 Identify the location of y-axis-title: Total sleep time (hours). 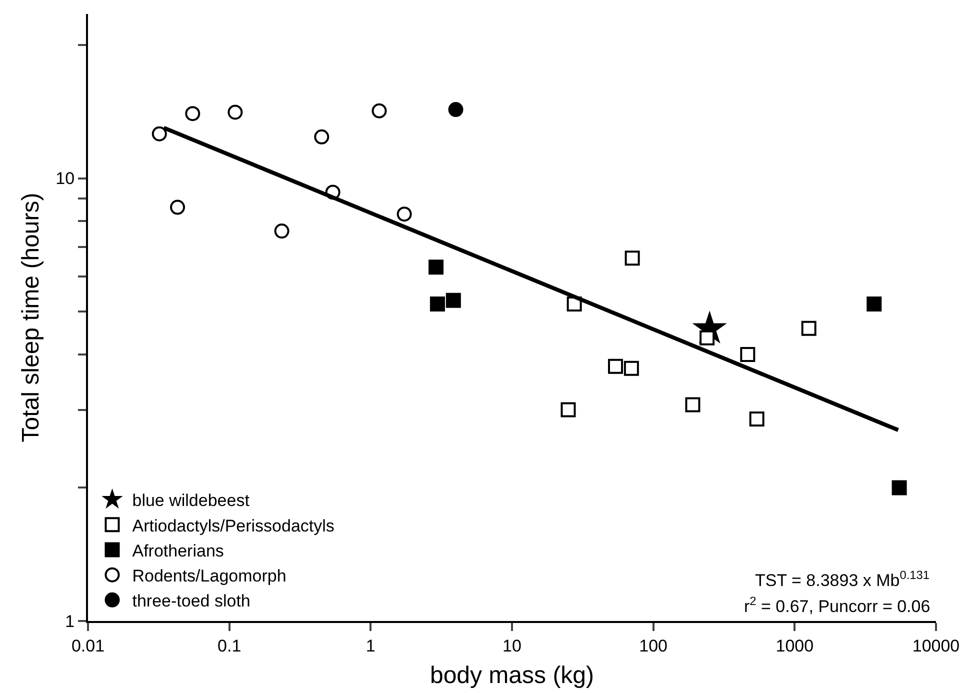
(30, 317).